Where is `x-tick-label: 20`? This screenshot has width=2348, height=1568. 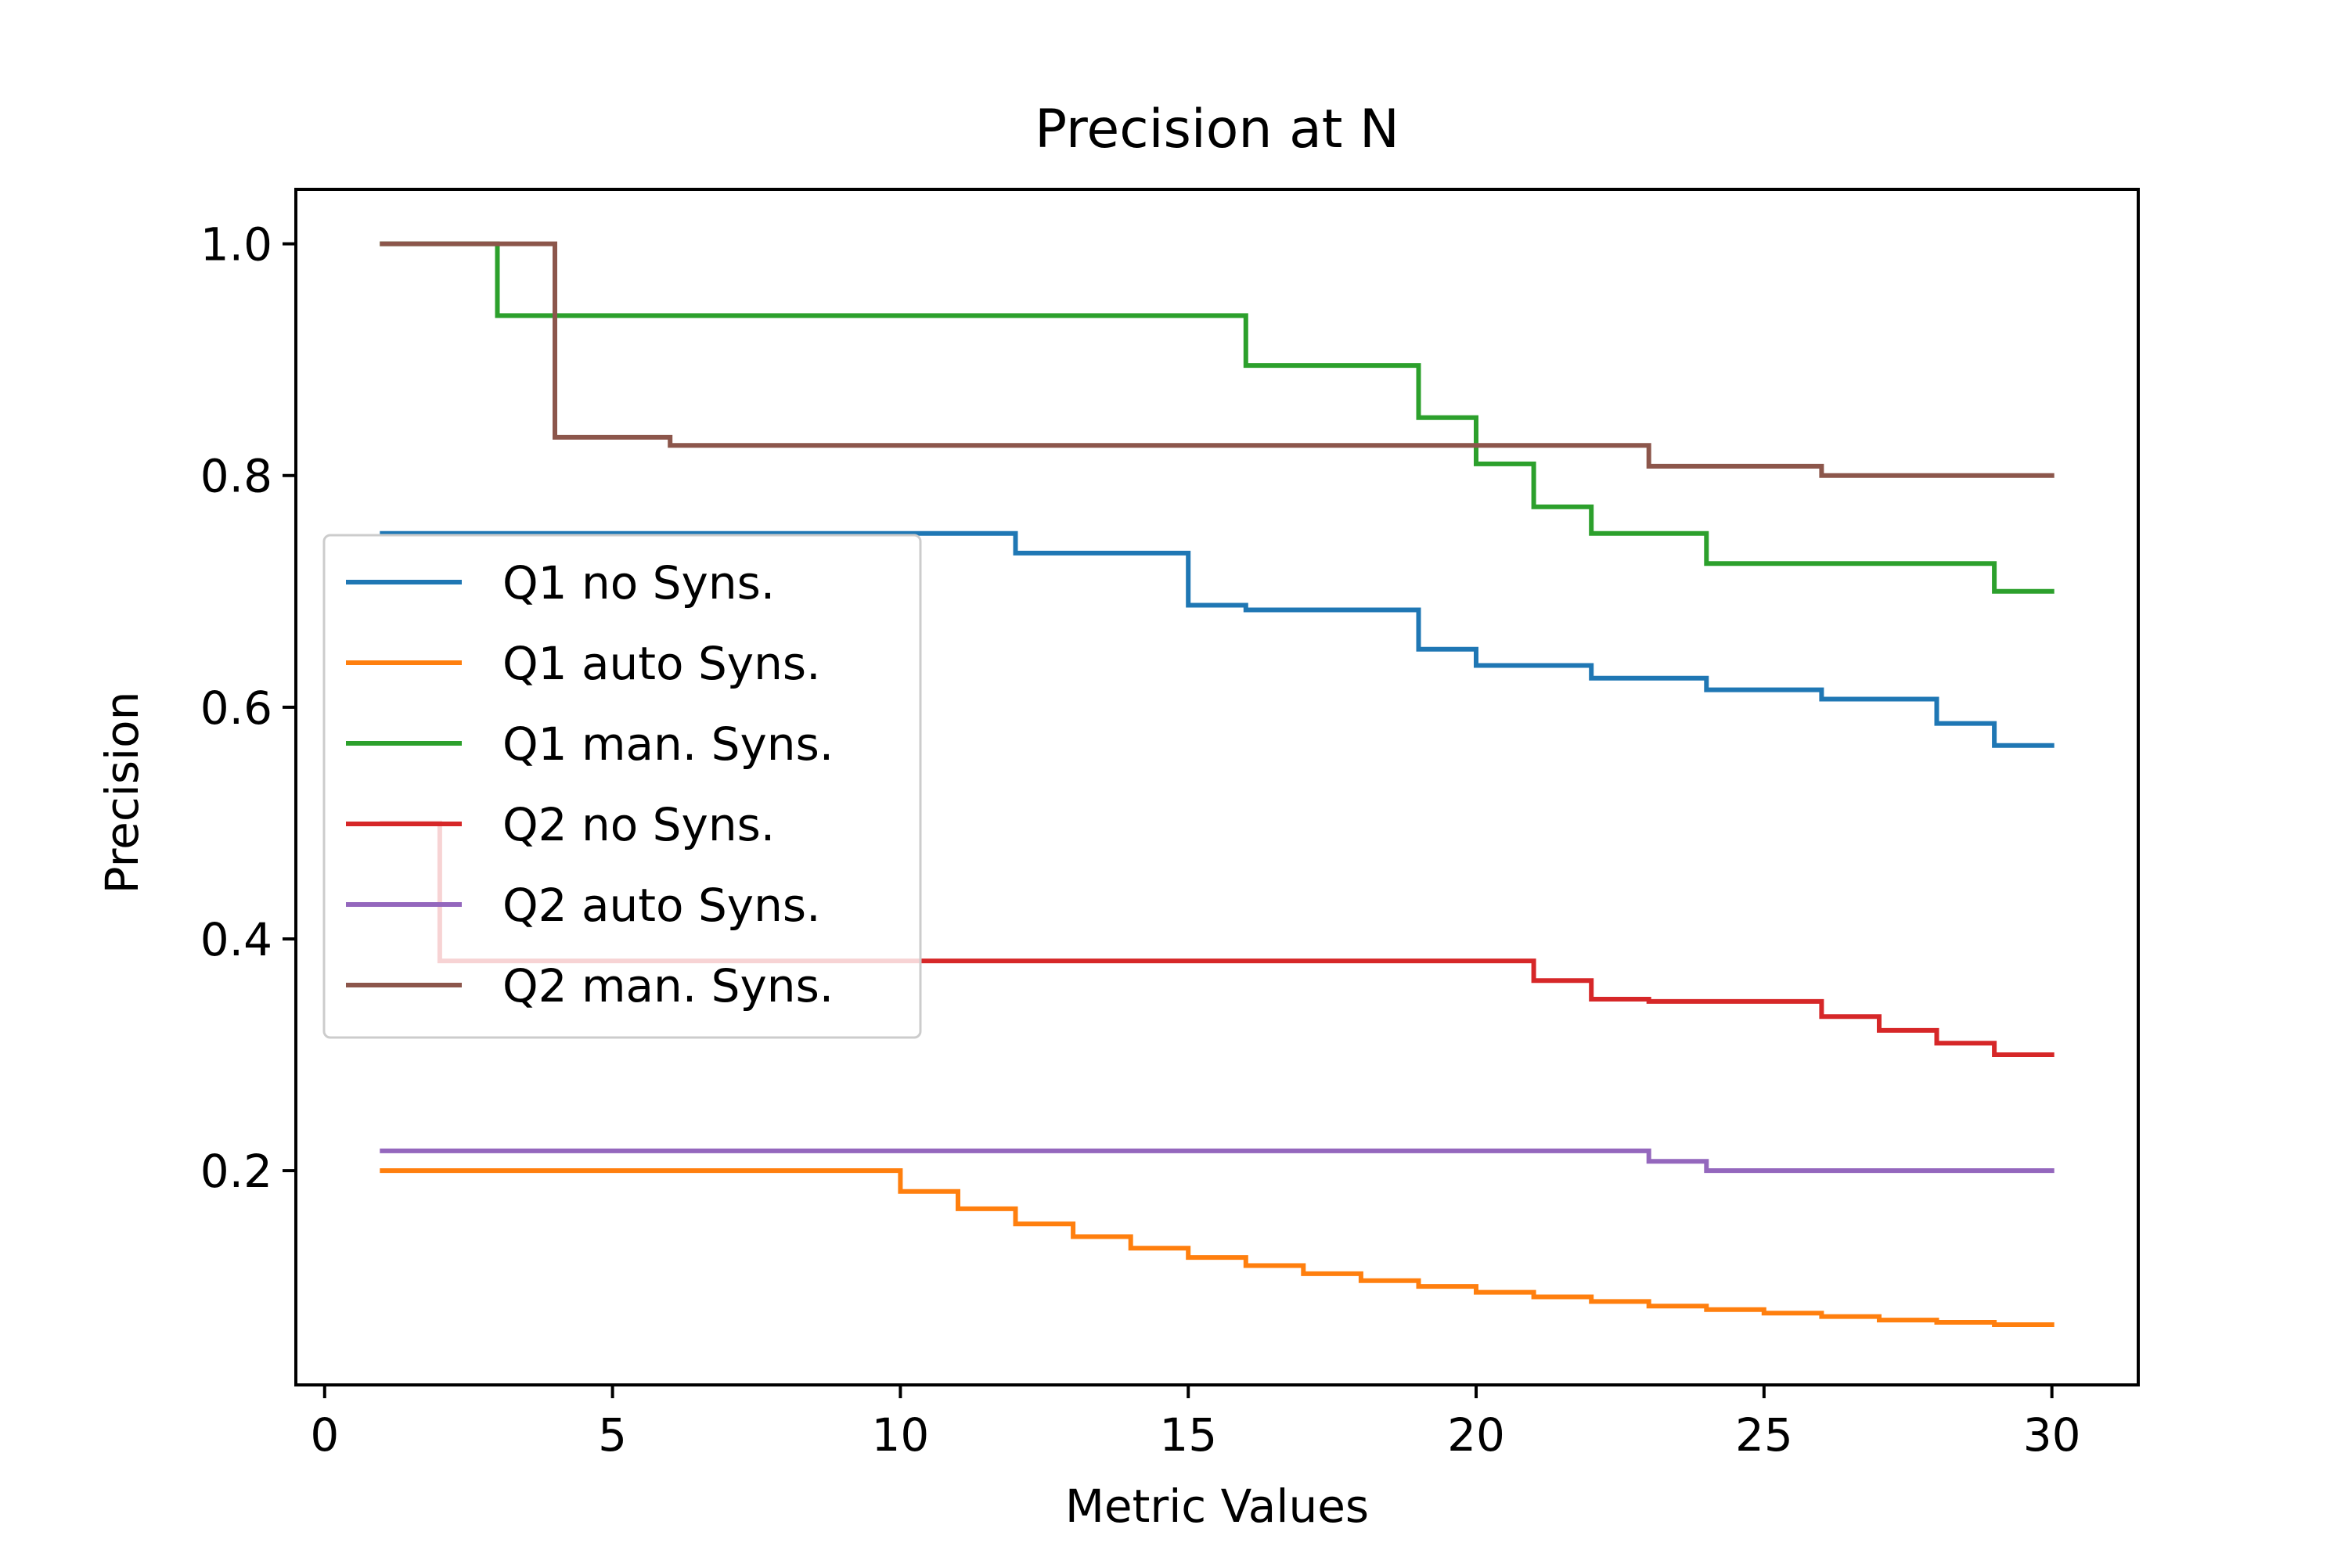
x-tick-label: 20 is located at coordinates (1476, 1435).